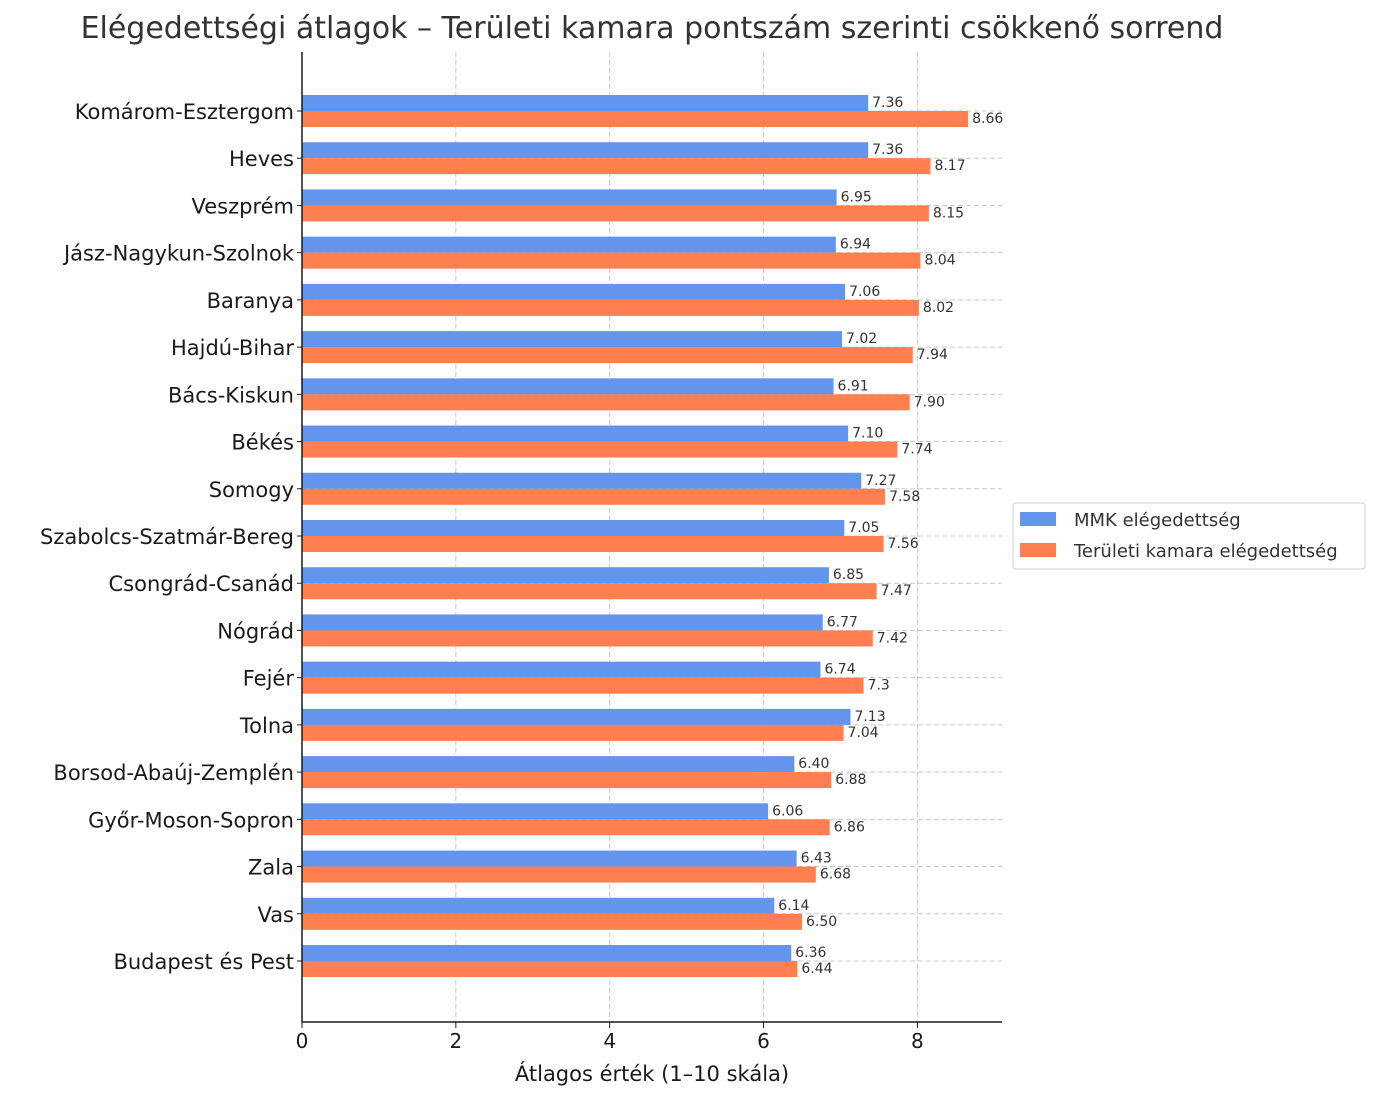 This screenshot has height=1109, width=1381. I want to click on category-label: Fejér, so click(269, 679).